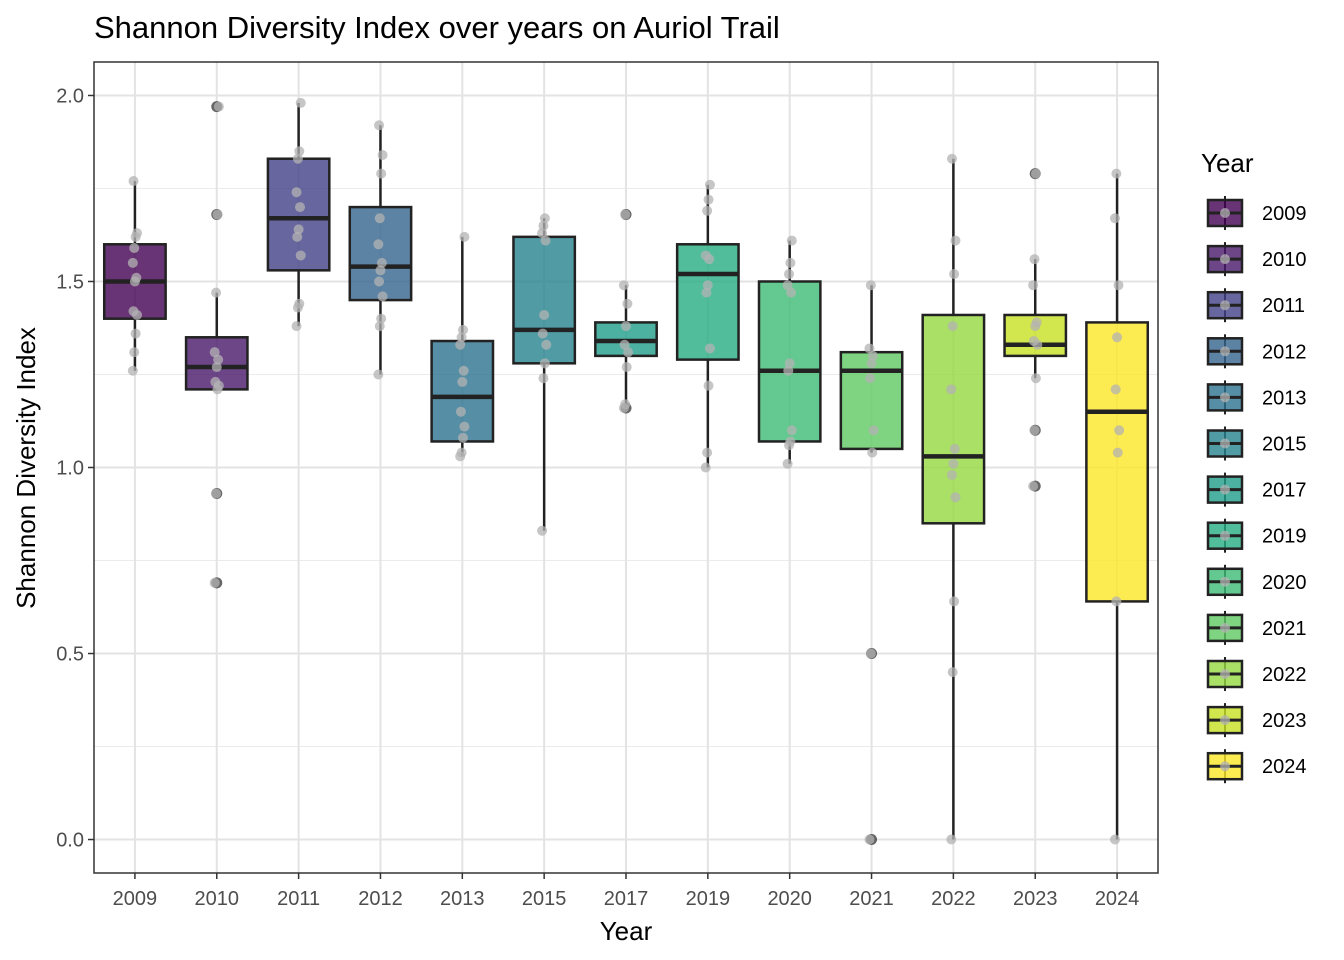 The height and width of the screenshot is (960, 1344). I want to click on x-tick-label: 2010, so click(217, 899).